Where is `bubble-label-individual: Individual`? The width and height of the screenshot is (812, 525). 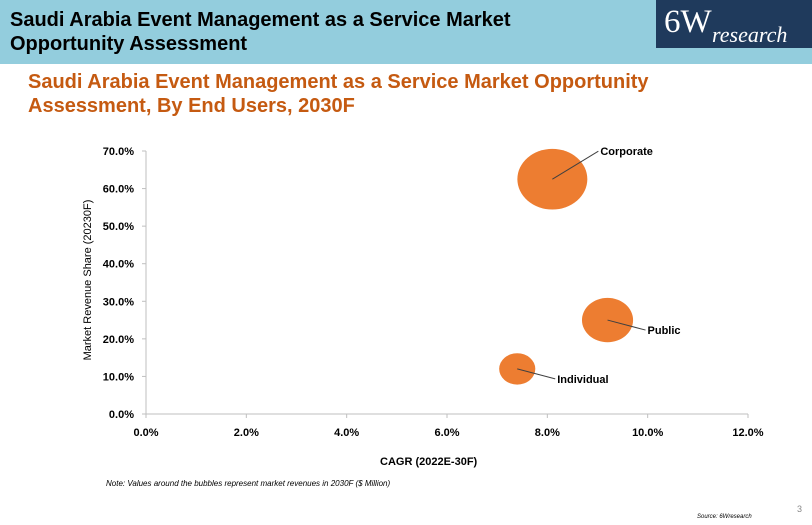 bubble-label-individual: Individual is located at coordinates (582, 380).